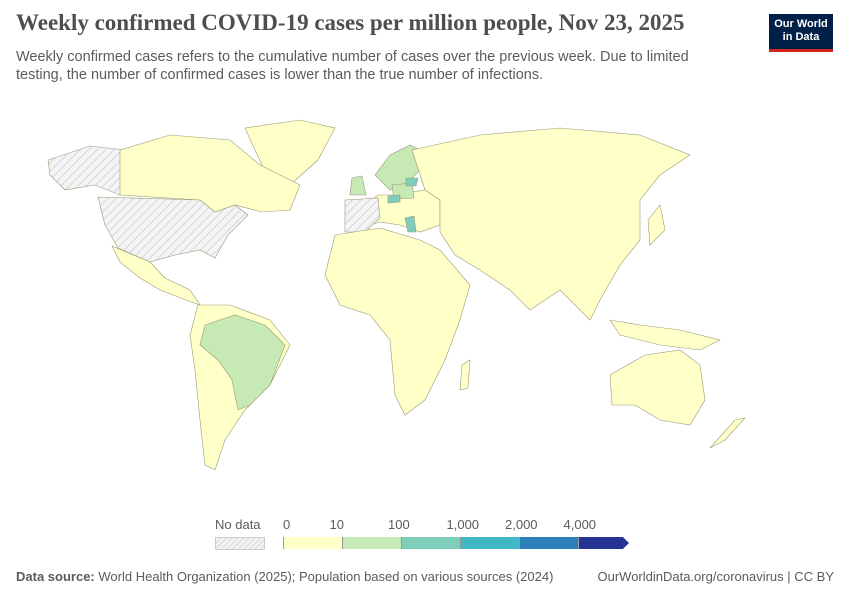 This screenshot has height=600, width=850. What do you see at coordinates (465, 375) in the screenshot?
I see `region-madagascar` at bounding box center [465, 375].